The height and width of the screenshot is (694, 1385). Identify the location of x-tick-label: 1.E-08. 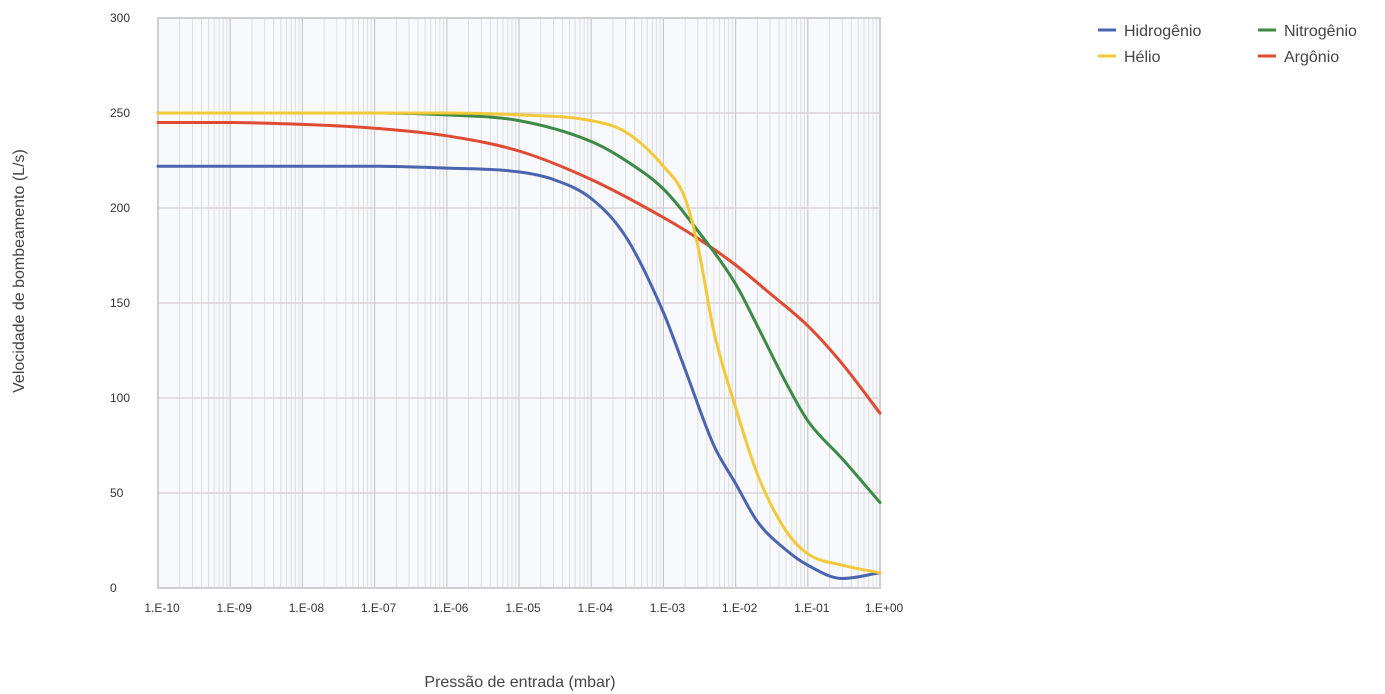
(307, 608).